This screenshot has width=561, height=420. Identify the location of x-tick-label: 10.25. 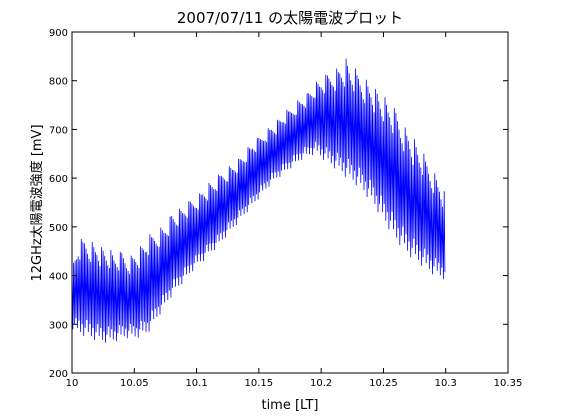
(383, 383).